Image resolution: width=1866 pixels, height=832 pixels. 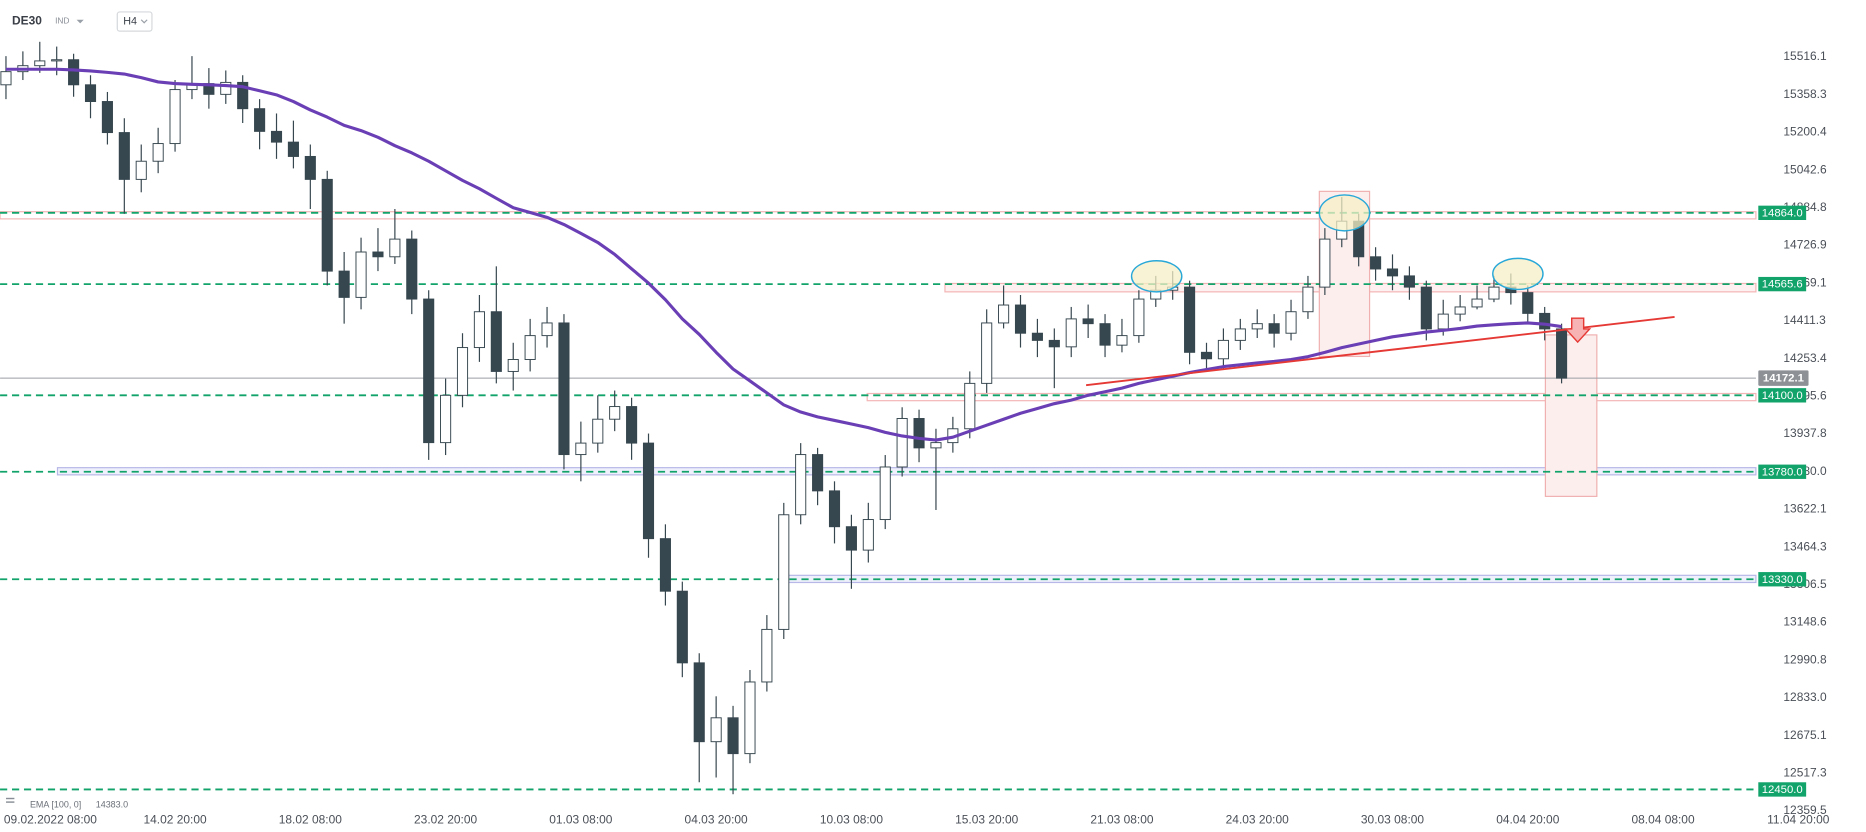 What do you see at coordinates (1805, 546) in the screenshot?
I see `y-tick-label: 13464.3` at bounding box center [1805, 546].